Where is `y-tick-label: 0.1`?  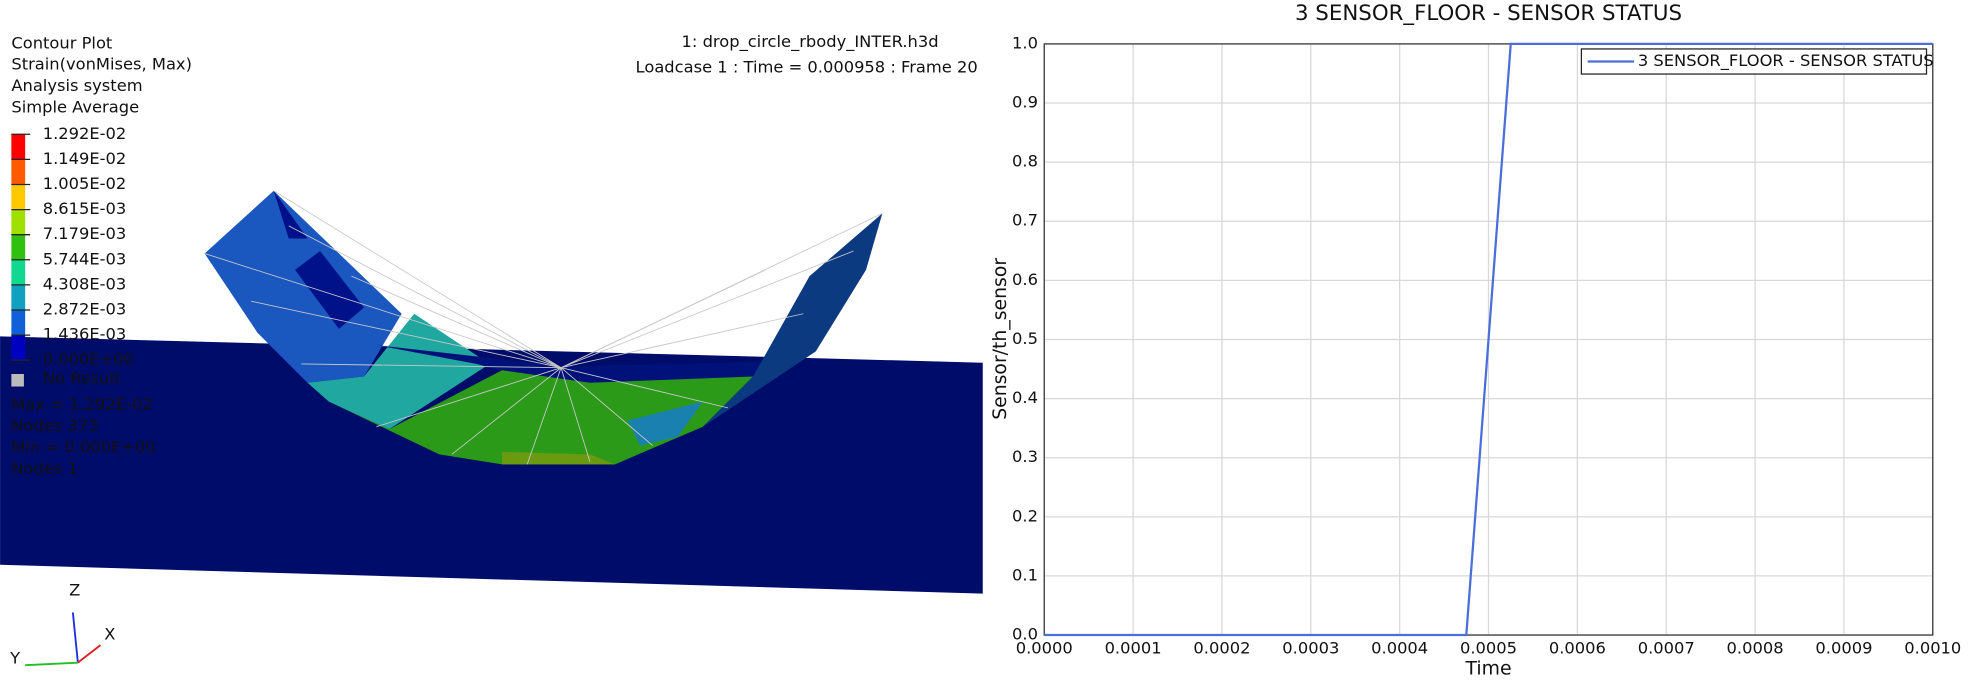
y-tick-label: 0.1 is located at coordinates (1025, 574).